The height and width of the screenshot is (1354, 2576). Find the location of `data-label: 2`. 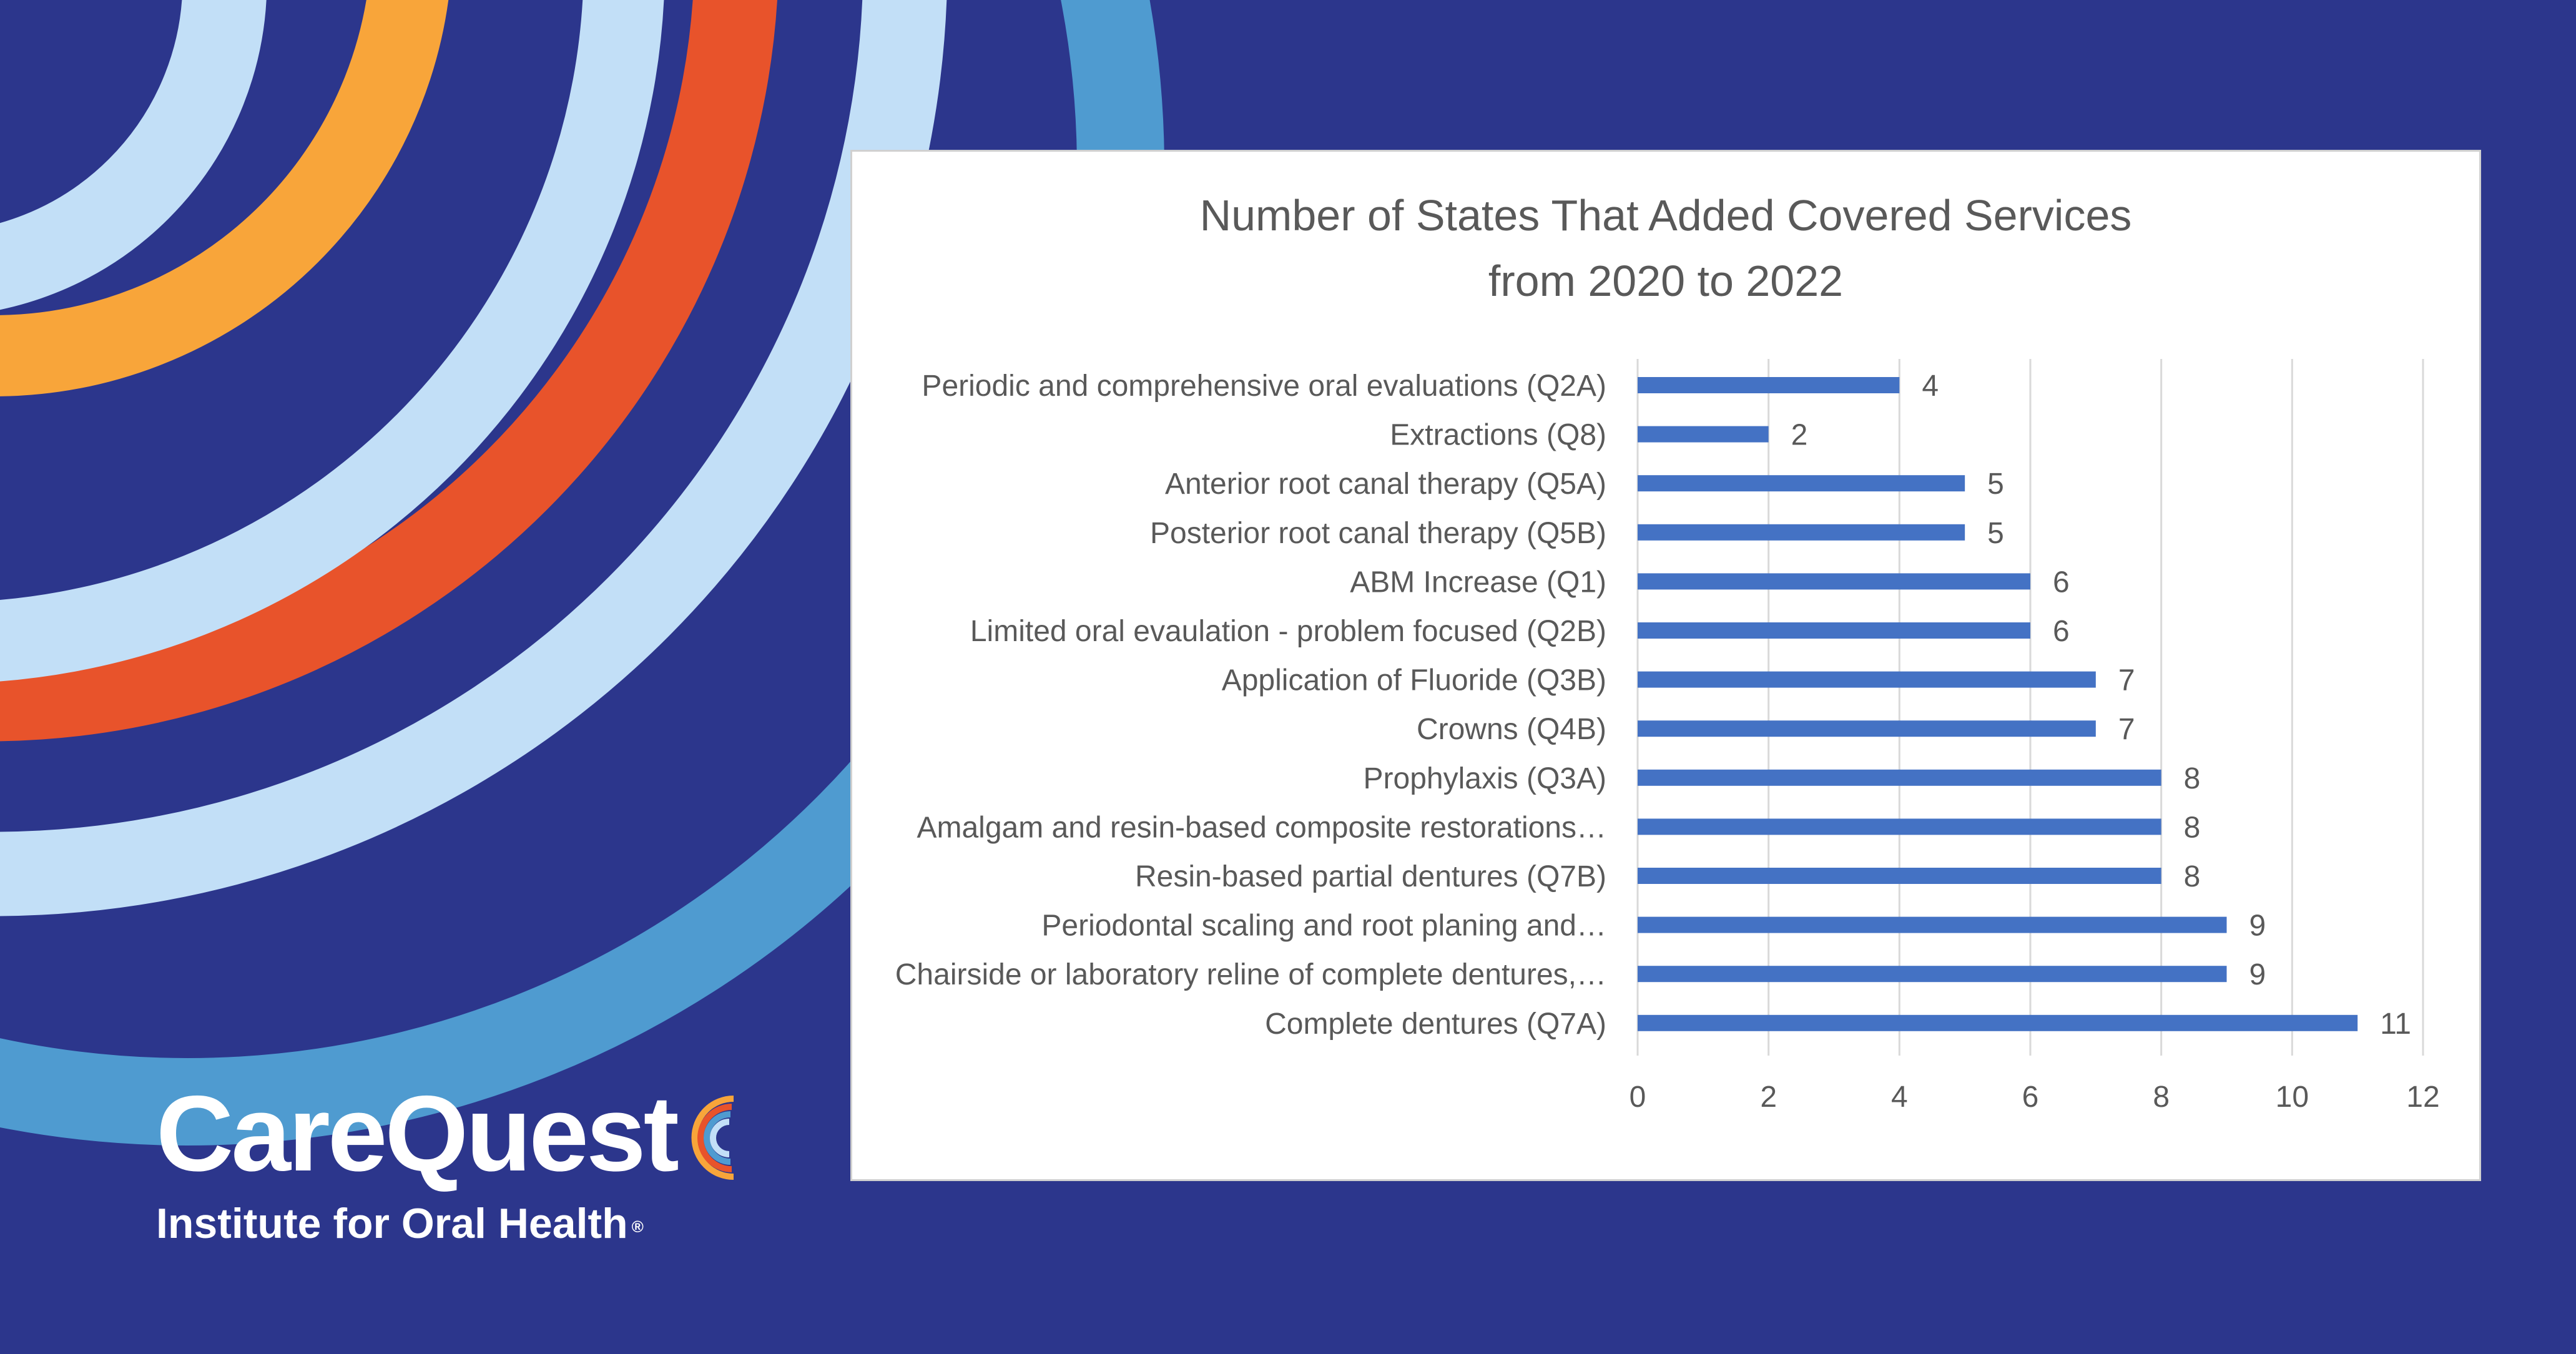

data-label: 2 is located at coordinates (1799, 435).